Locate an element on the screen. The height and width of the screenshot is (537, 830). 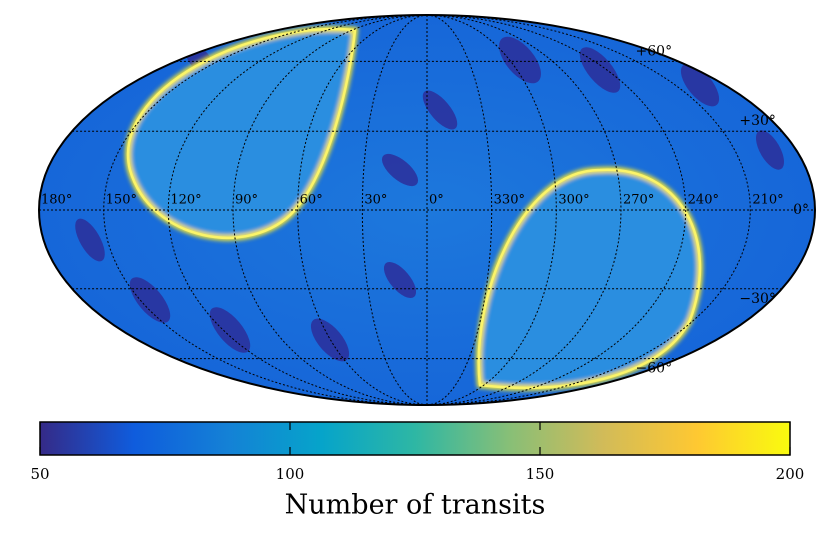
colorbar-tick-label: 100 is located at coordinates (290, 474).